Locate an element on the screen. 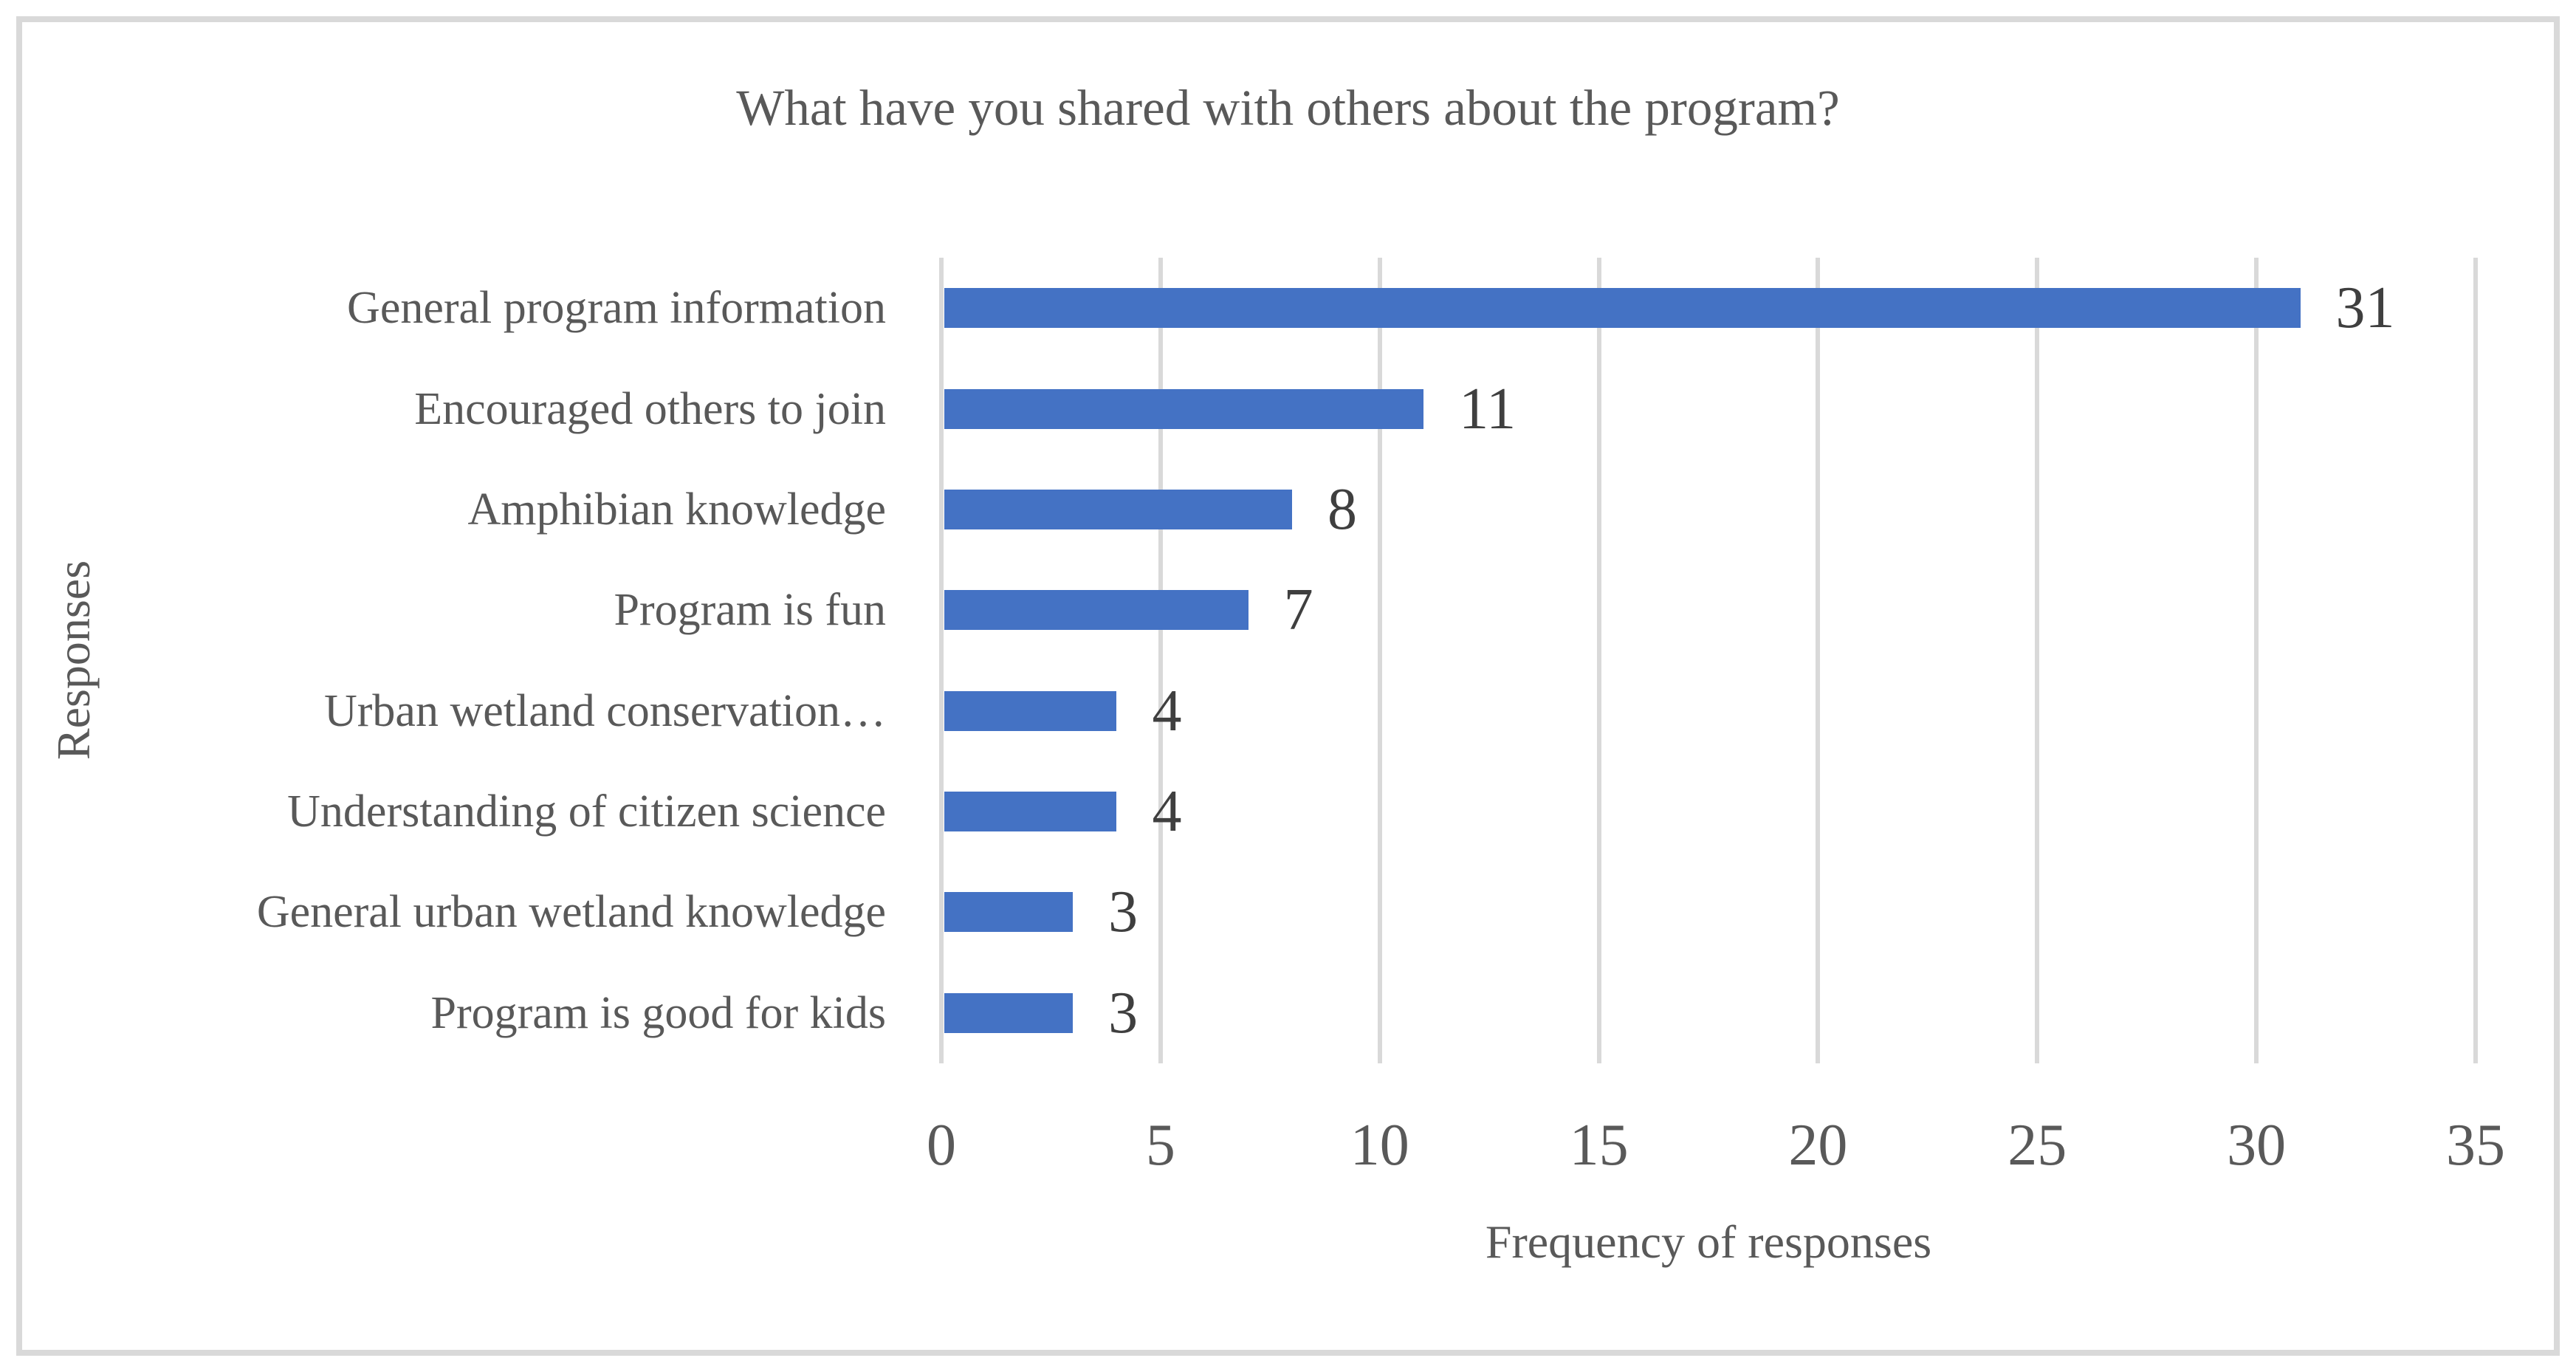 The height and width of the screenshot is (1372, 2576). x-axis-title: Frequency of responses is located at coordinates (1708, 1241).